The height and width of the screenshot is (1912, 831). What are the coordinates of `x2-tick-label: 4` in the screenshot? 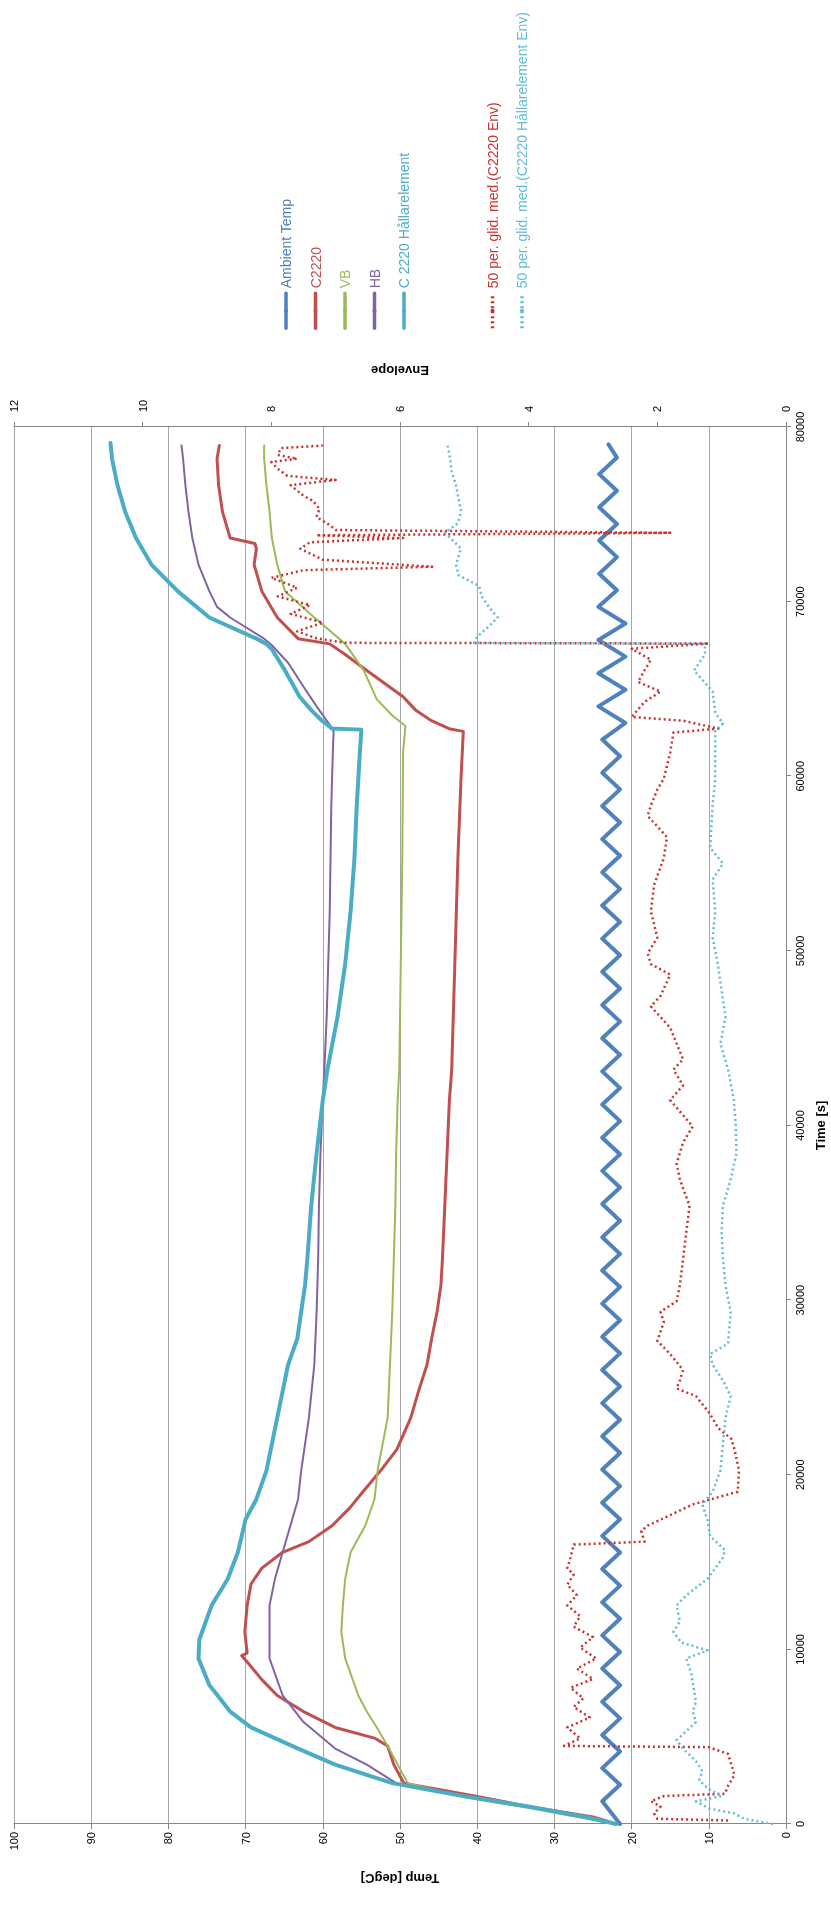 It's located at (528, 408).